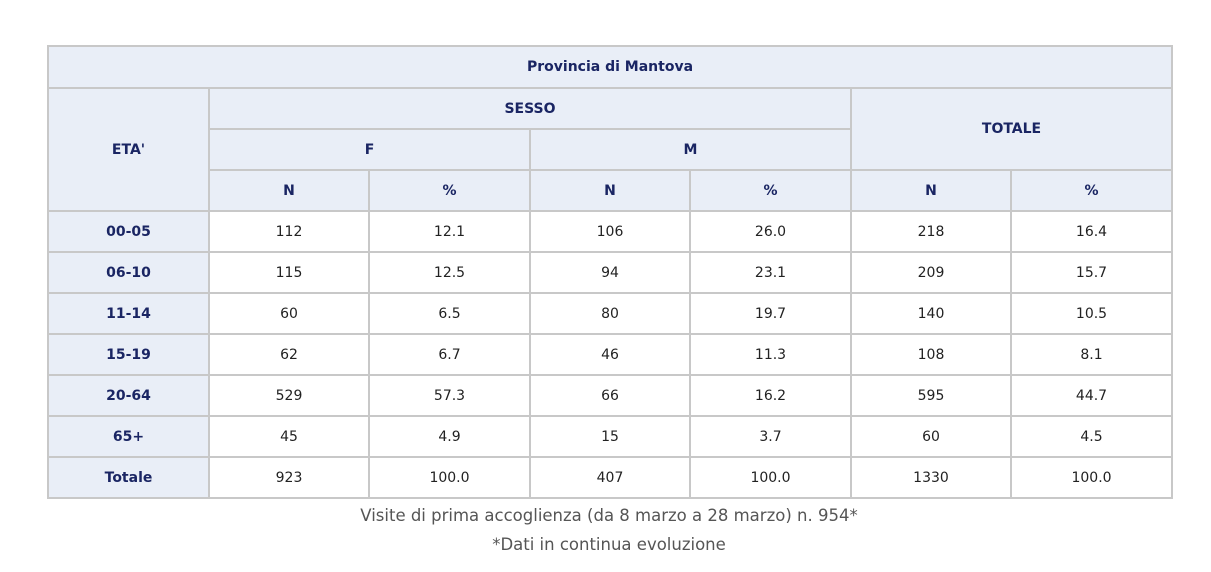 The image size is (1211, 572). I want to click on row-label: 00-05, so click(128, 231).